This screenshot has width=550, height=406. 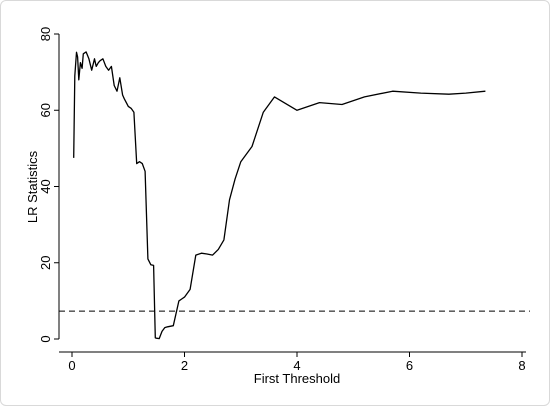 I want to click on y-axis-title: LR Statistics, so click(x=32, y=186).